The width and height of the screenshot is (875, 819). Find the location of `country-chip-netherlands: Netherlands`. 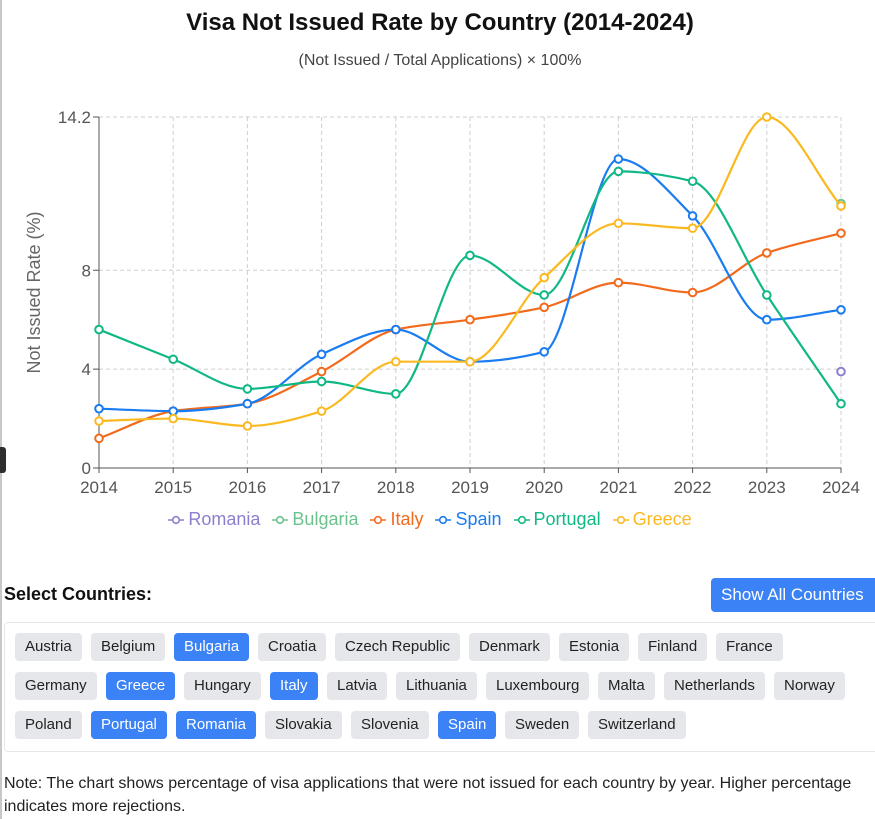

country-chip-netherlands: Netherlands is located at coordinates (714, 686).